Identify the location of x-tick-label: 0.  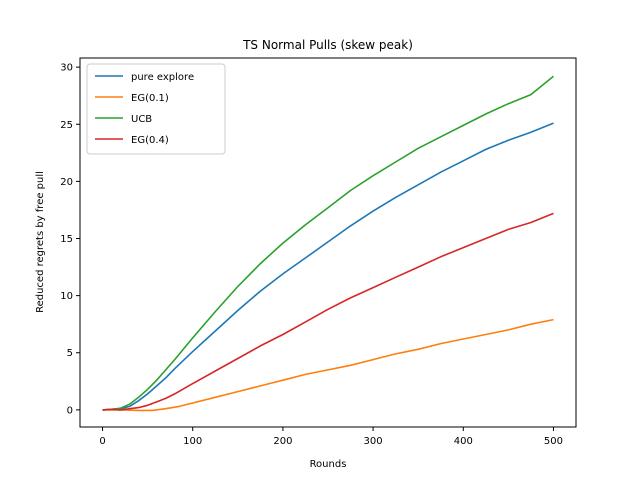
(102, 441).